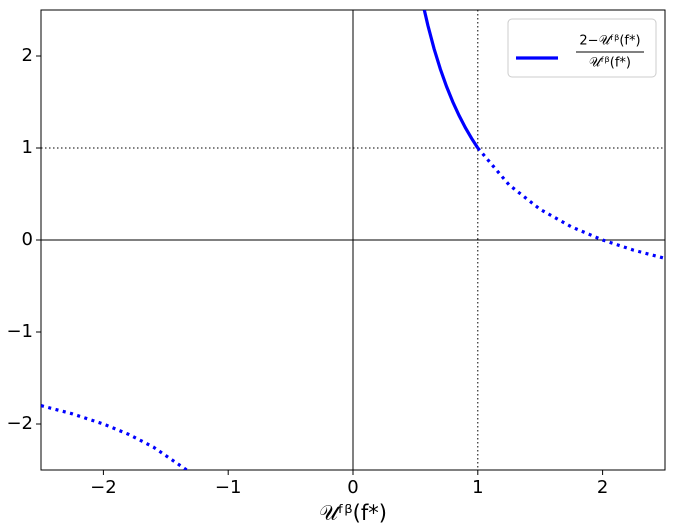 The height and width of the screenshot is (532, 675). I want to click on x-tick-label: 1, so click(477, 487).